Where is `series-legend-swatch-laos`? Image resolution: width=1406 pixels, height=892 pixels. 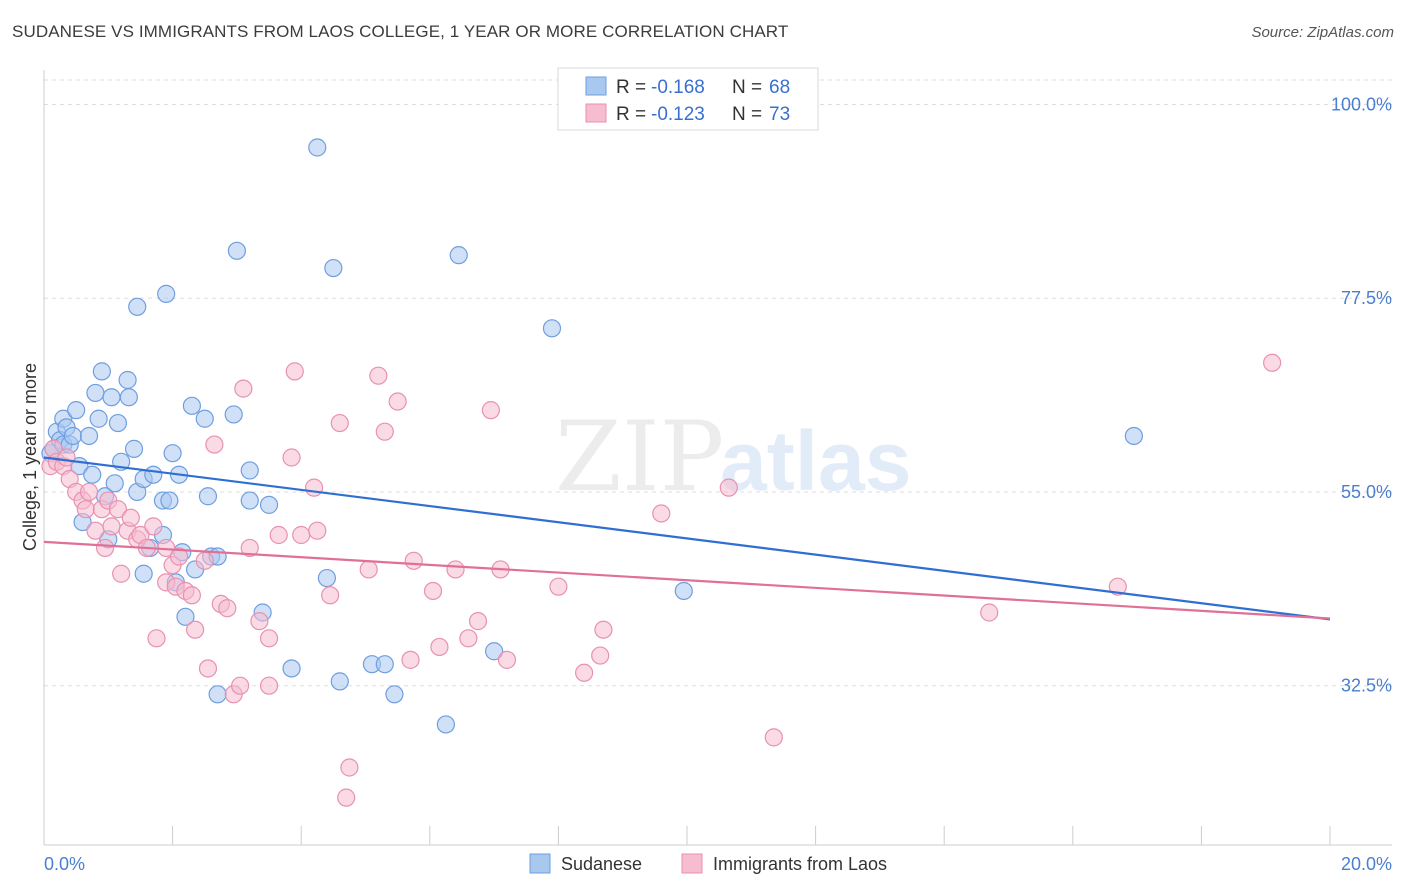 series-legend-swatch-laos is located at coordinates (692, 863).